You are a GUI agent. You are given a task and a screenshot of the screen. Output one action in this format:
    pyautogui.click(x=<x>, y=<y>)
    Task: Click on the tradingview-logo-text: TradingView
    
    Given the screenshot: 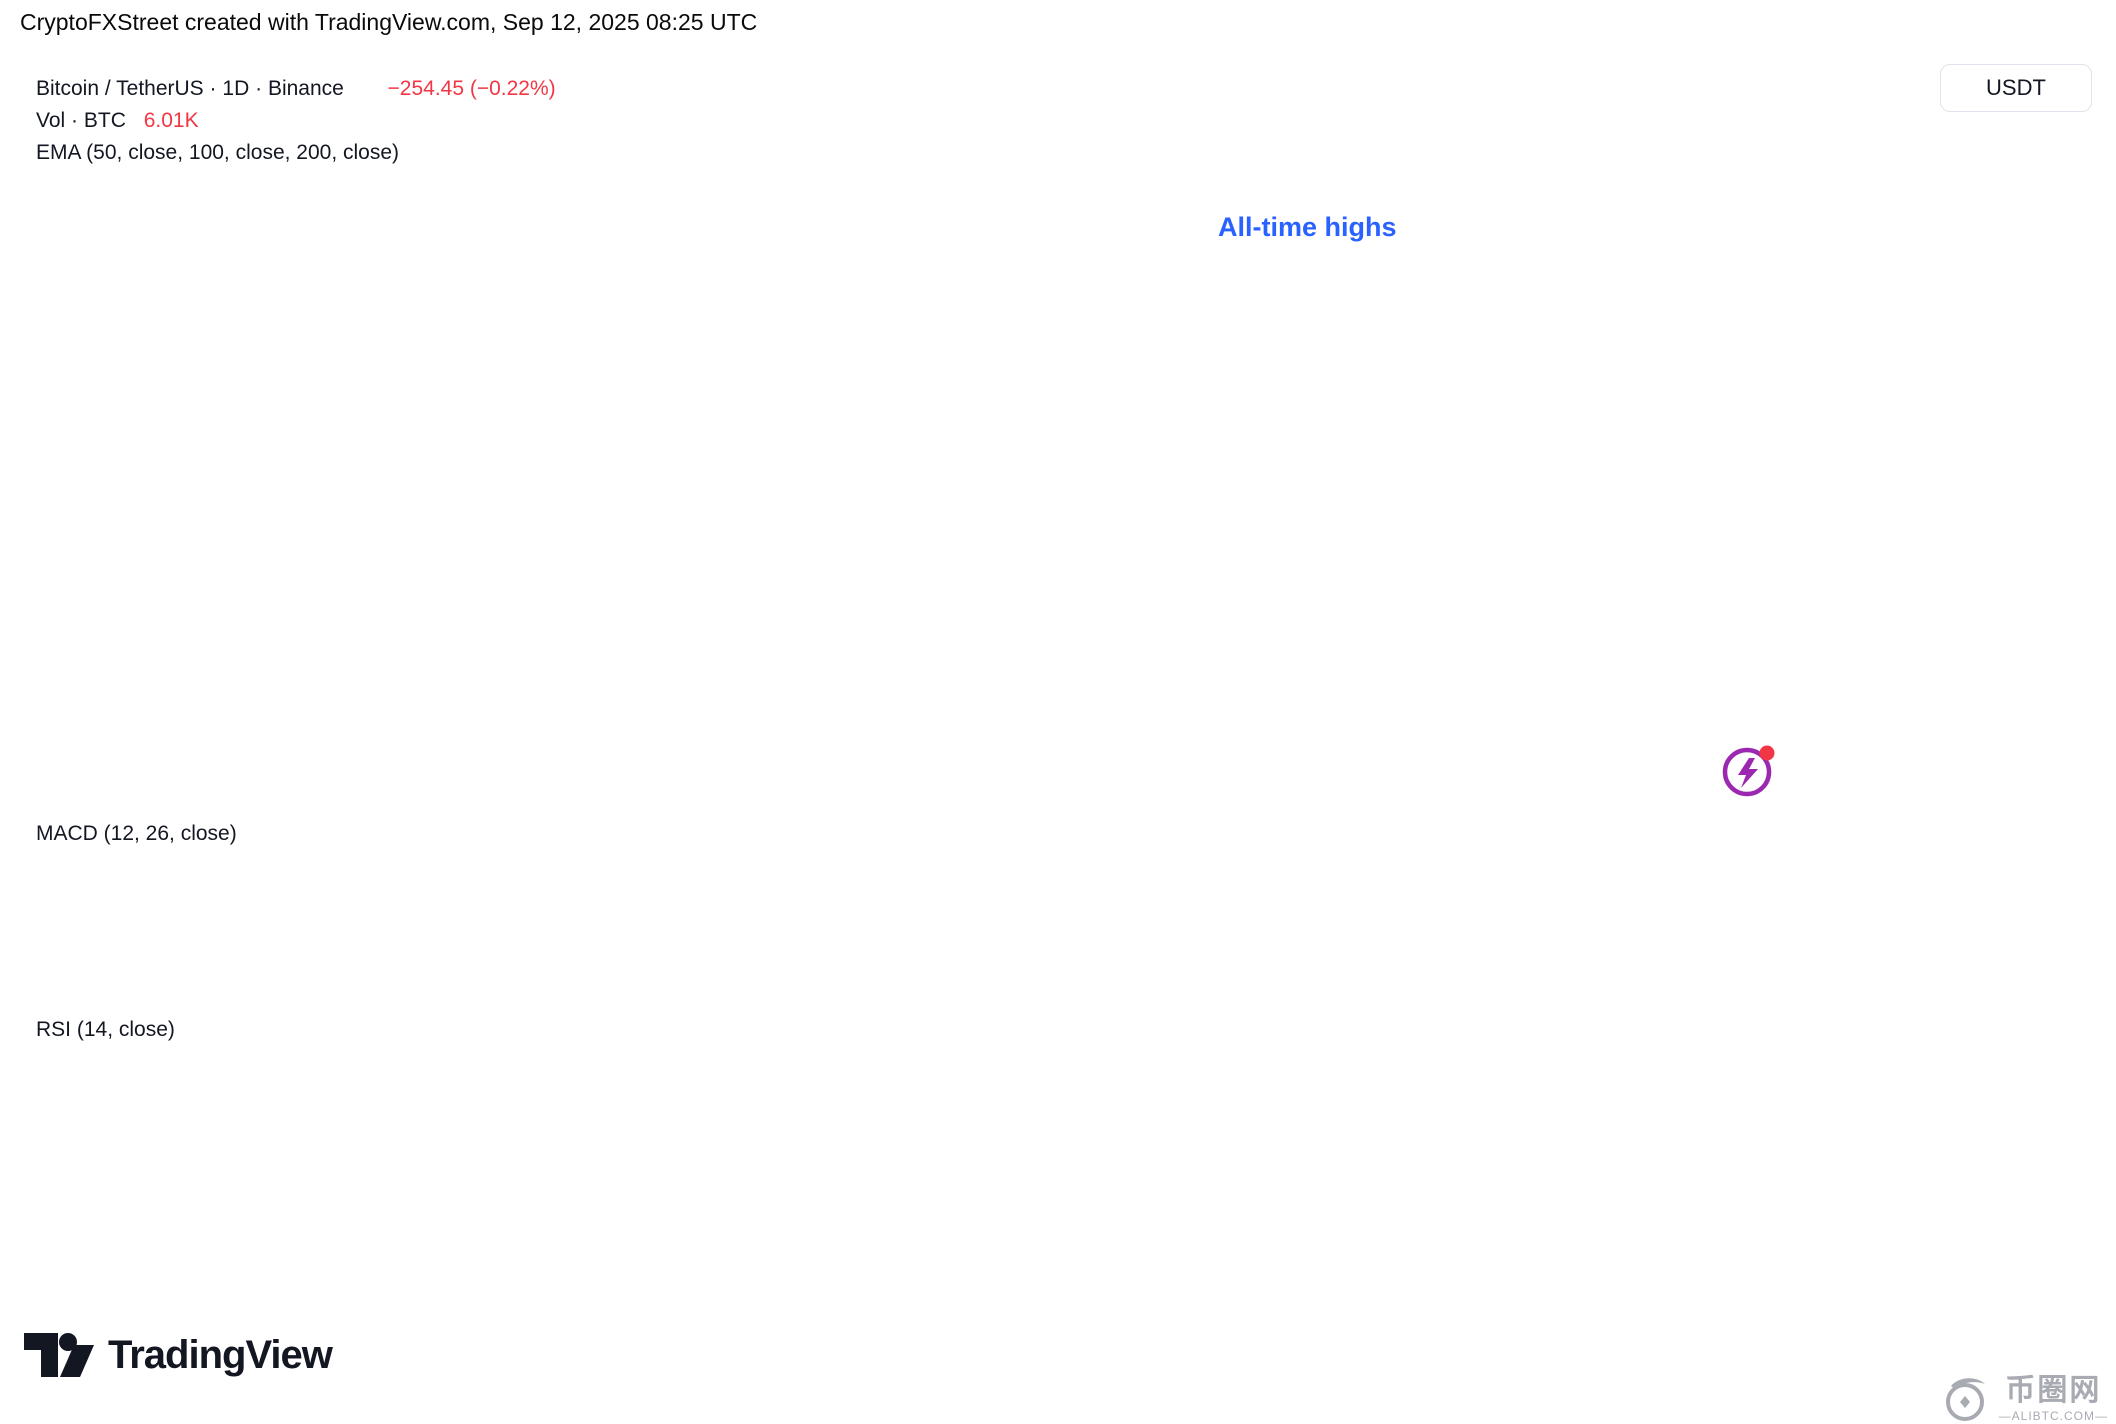 What is the action you would take?
    pyautogui.click(x=220, y=1354)
    